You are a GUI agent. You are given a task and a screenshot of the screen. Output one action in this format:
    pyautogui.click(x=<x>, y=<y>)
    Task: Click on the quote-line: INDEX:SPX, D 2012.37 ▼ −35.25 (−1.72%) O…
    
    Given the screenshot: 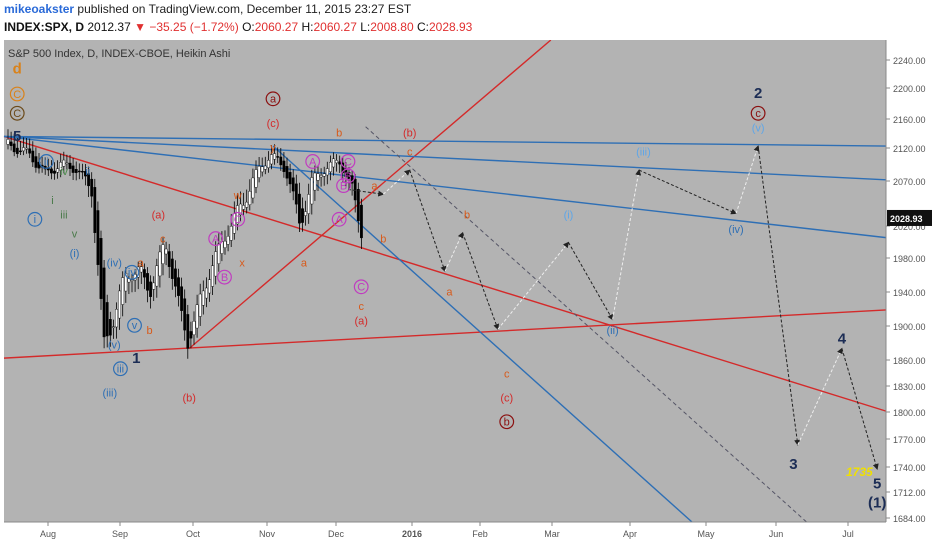 What is the action you would take?
    pyautogui.click(x=238, y=28)
    